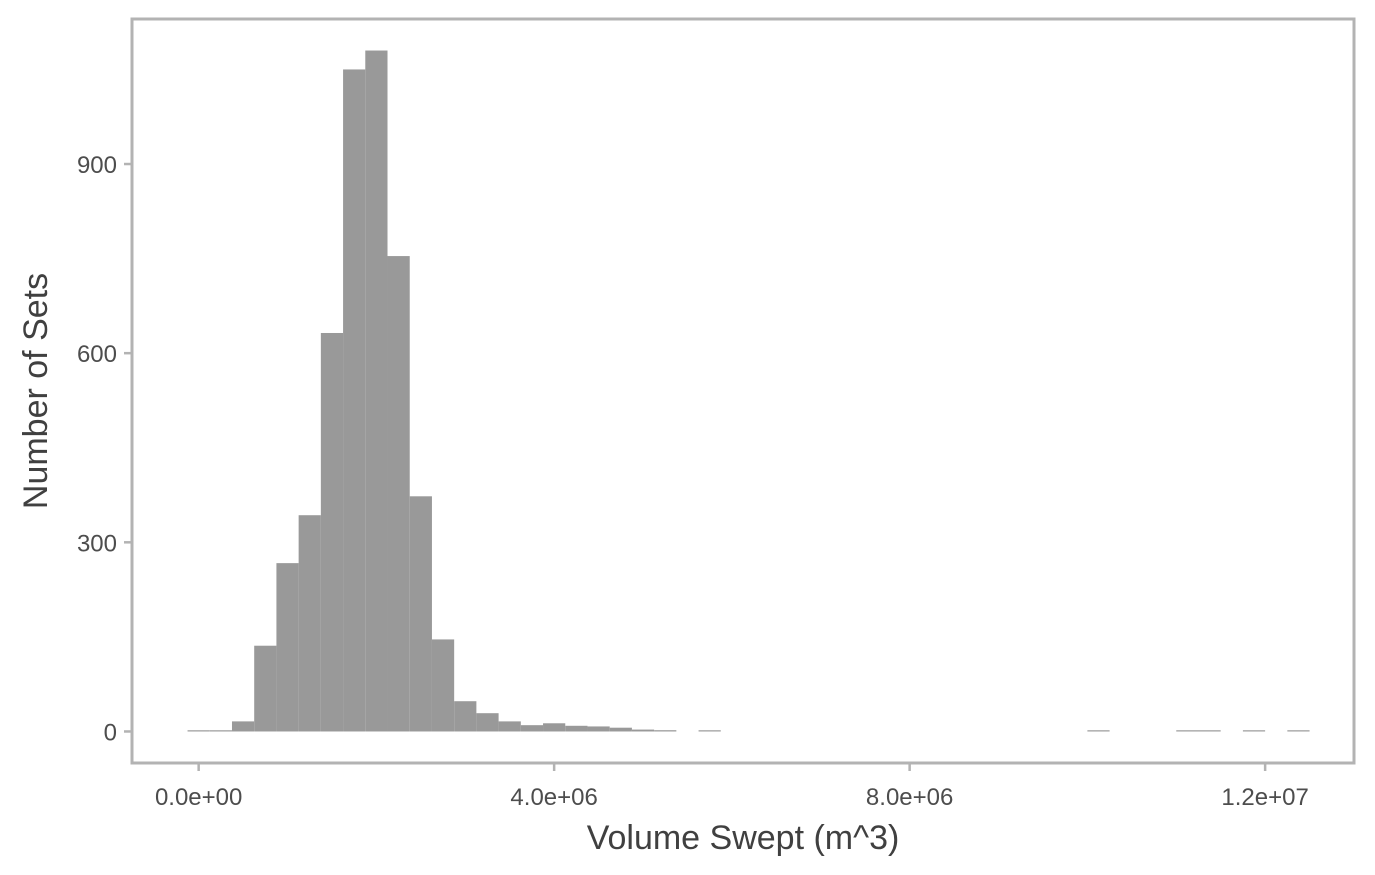 The image size is (1375, 875). Describe the element at coordinates (743, 838) in the screenshot. I see `x-axis-title: Volume Swept (m^3)` at that location.